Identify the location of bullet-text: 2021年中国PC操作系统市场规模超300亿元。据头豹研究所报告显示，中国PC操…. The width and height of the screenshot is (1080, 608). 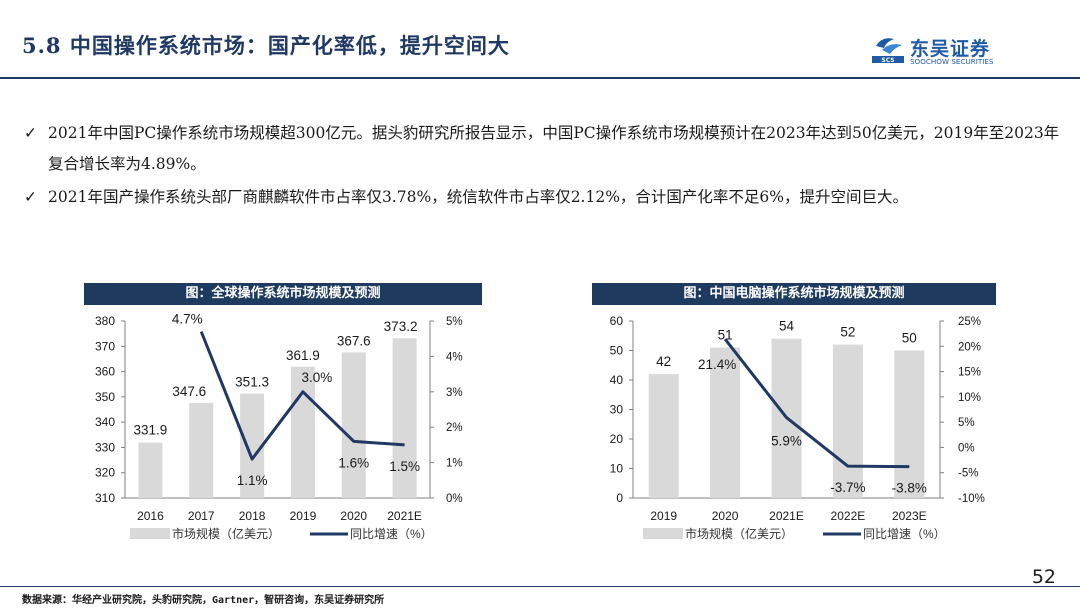
(554, 148).